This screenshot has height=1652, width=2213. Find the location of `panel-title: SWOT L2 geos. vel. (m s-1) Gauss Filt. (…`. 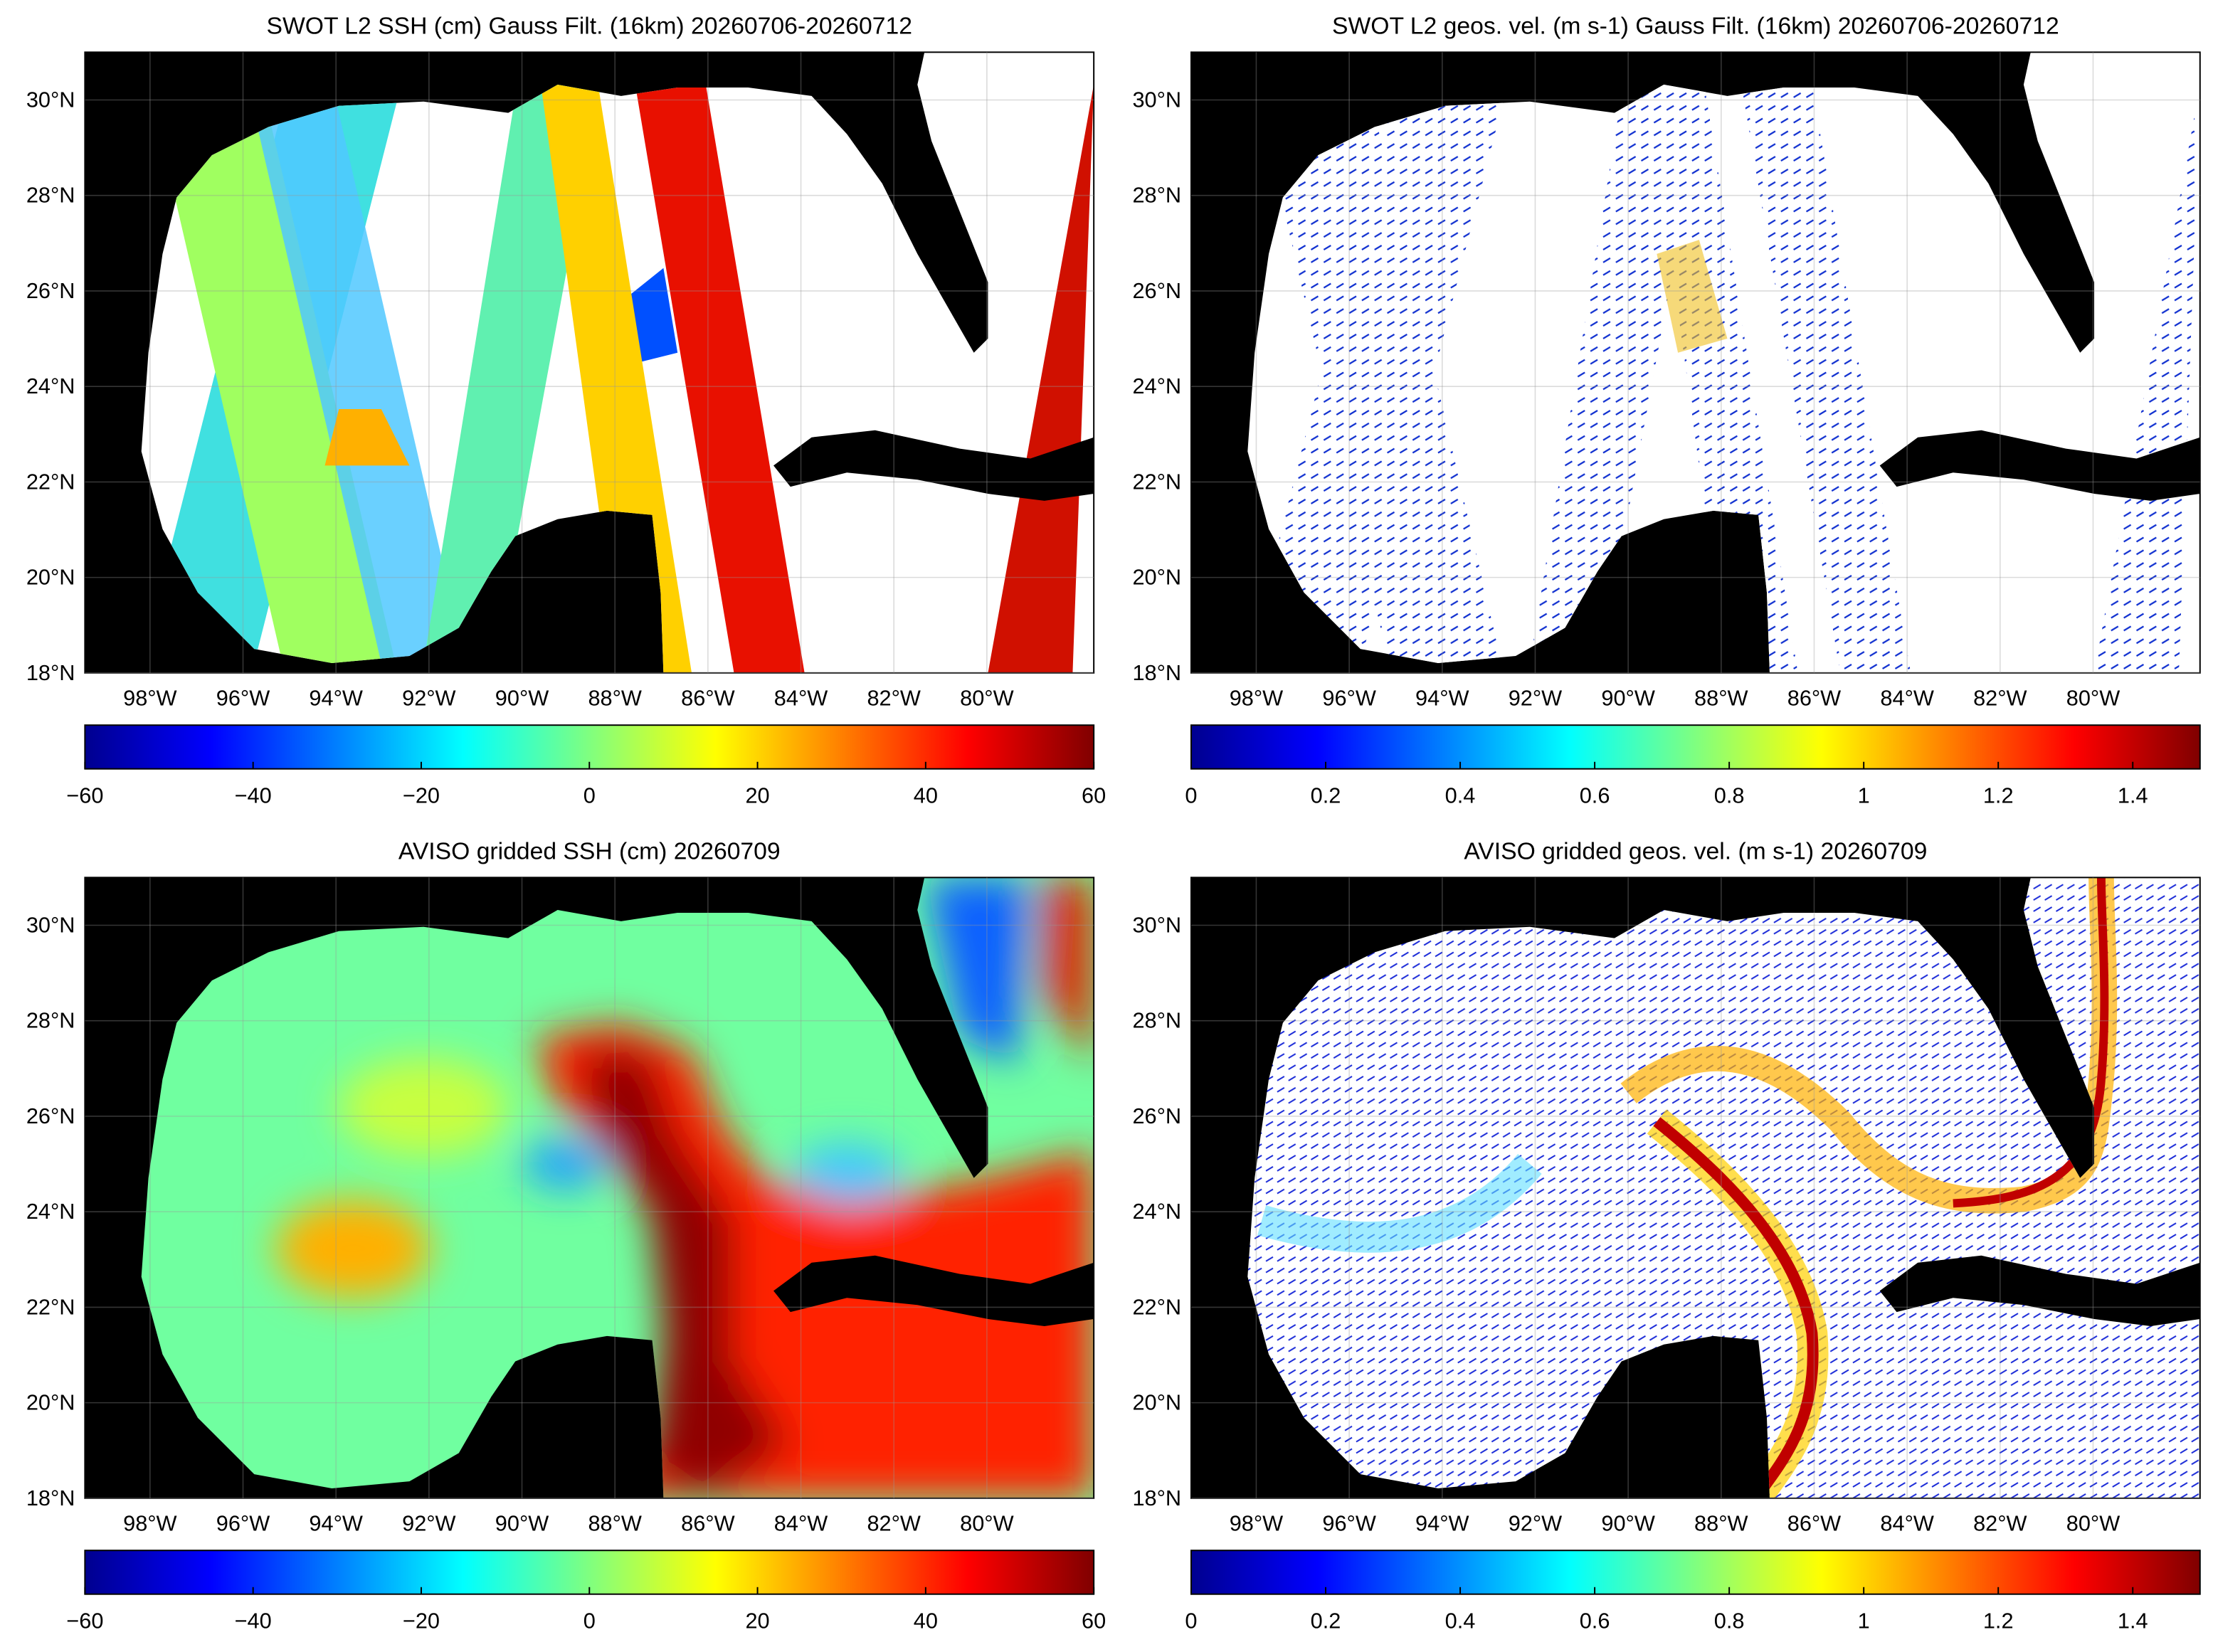

panel-title: SWOT L2 geos. vel. (m s-1) Gauss Filt. (… is located at coordinates (1696, 26).